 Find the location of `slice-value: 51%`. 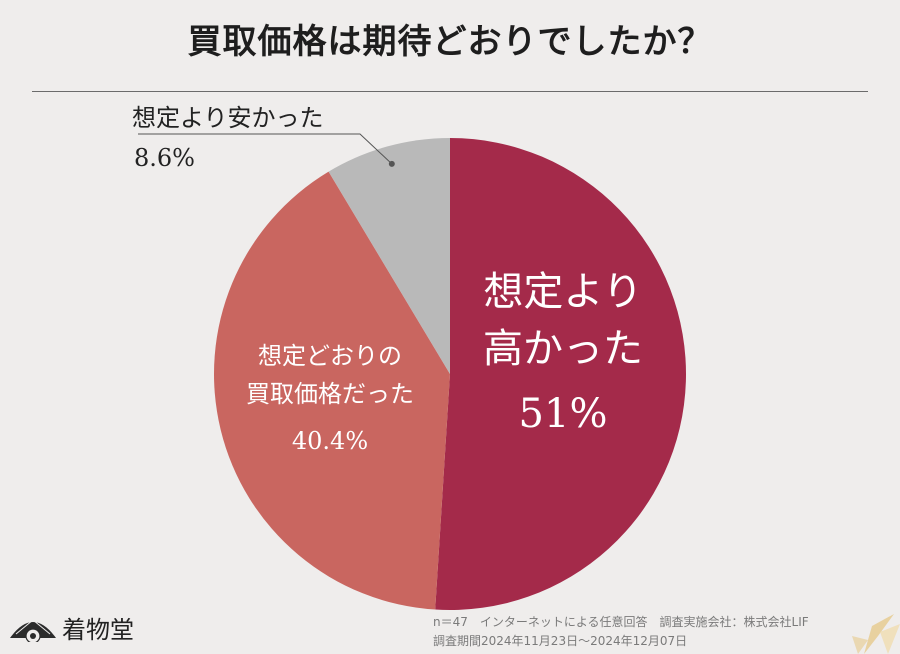

slice-value: 51% is located at coordinates (563, 414).